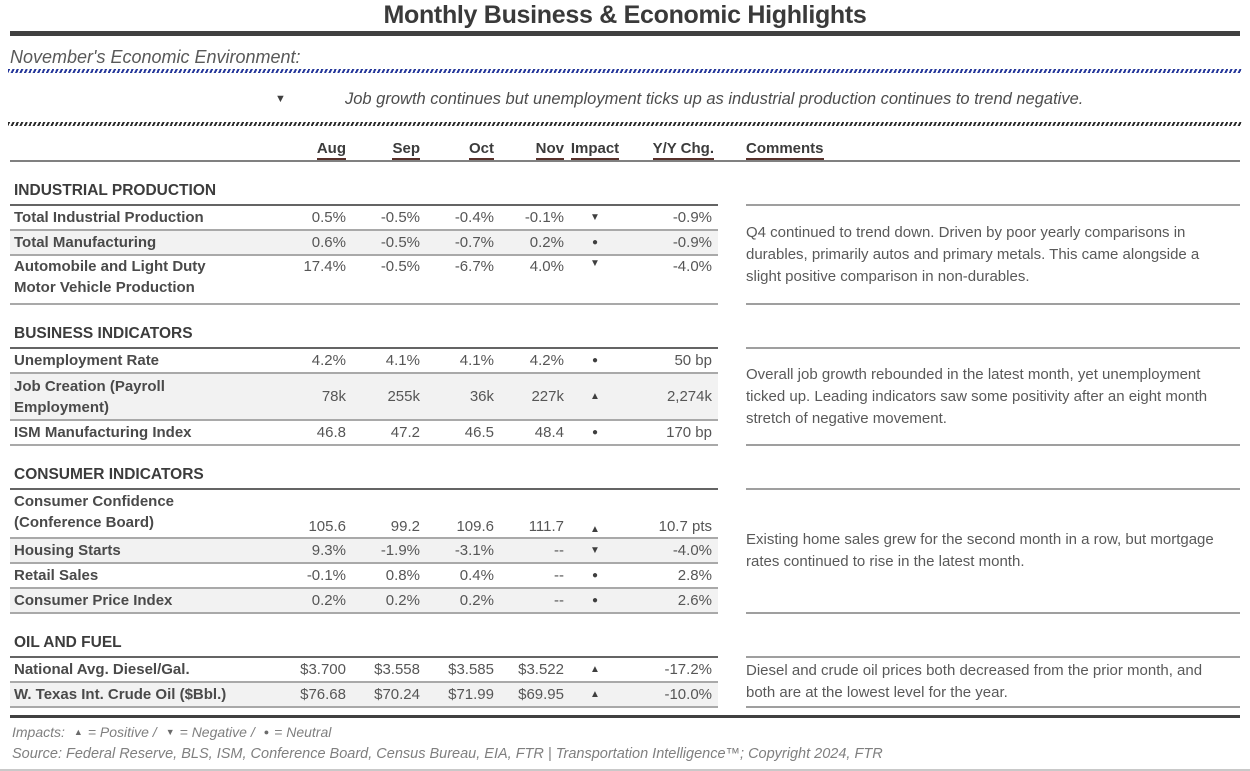 The image size is (1250, 771). Describe the element at coordinates (145, 243) in the screenshot. I see `row-label: Total Manufacturing` at that location.